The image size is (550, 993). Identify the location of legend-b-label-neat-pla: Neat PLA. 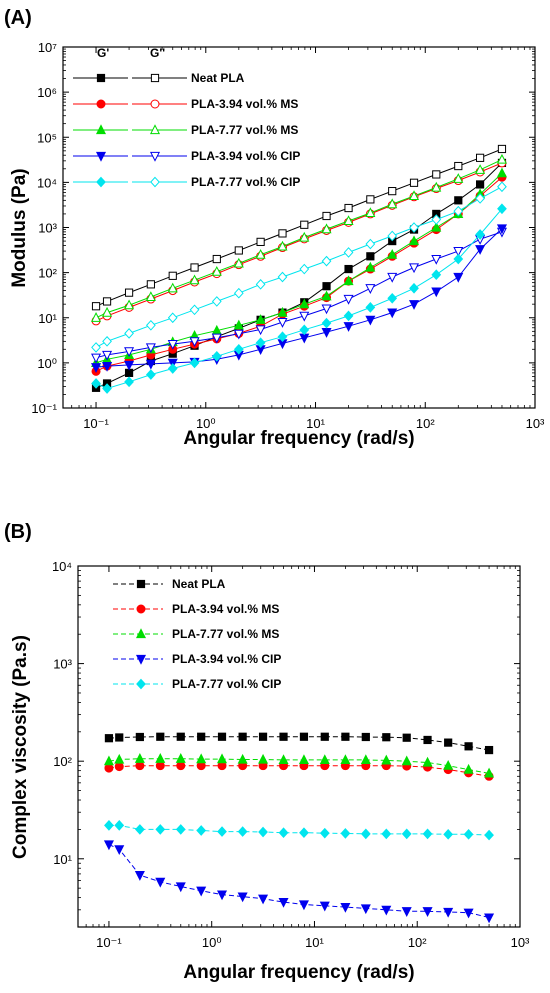
(199, 584).